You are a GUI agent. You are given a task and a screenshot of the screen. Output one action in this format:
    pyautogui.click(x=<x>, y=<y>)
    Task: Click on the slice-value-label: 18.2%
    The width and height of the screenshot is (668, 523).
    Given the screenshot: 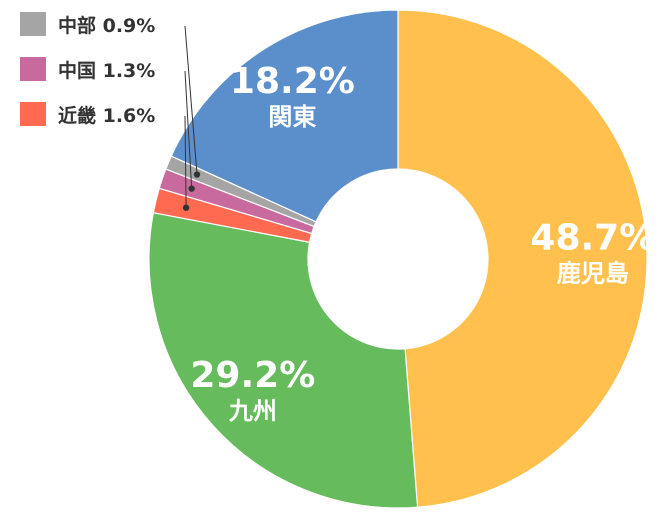 What is the action you would take?
    pyautogui.click(x=292, y=81)
    